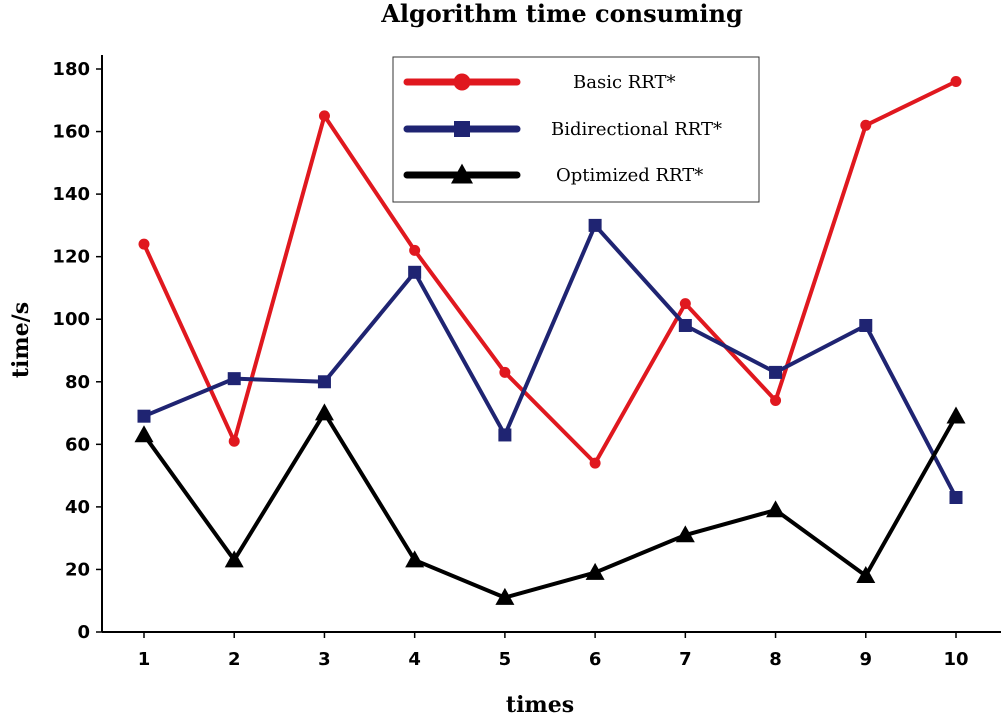  I want to click on x-tick-label: 8, so click(775, 659).